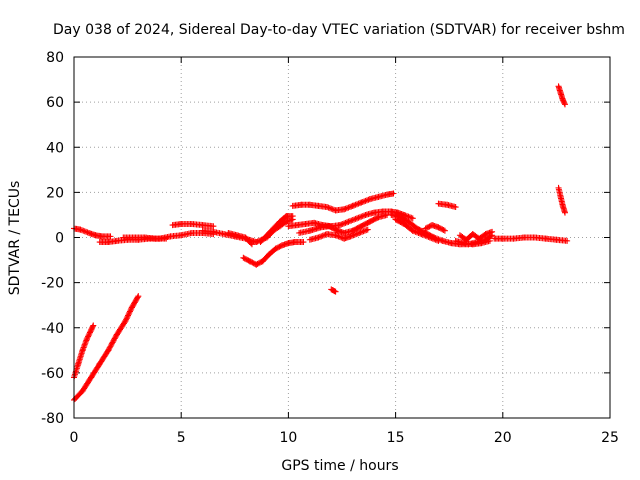  What do you see at coordinates (52, 284) in the screenshot?
I see `y-tick-label: -20` at bounding box center [52, 284].